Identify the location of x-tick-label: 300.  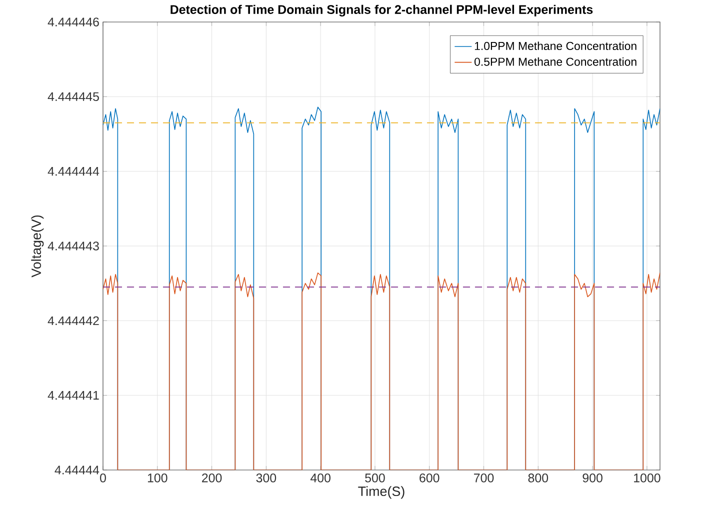
(266, 478).